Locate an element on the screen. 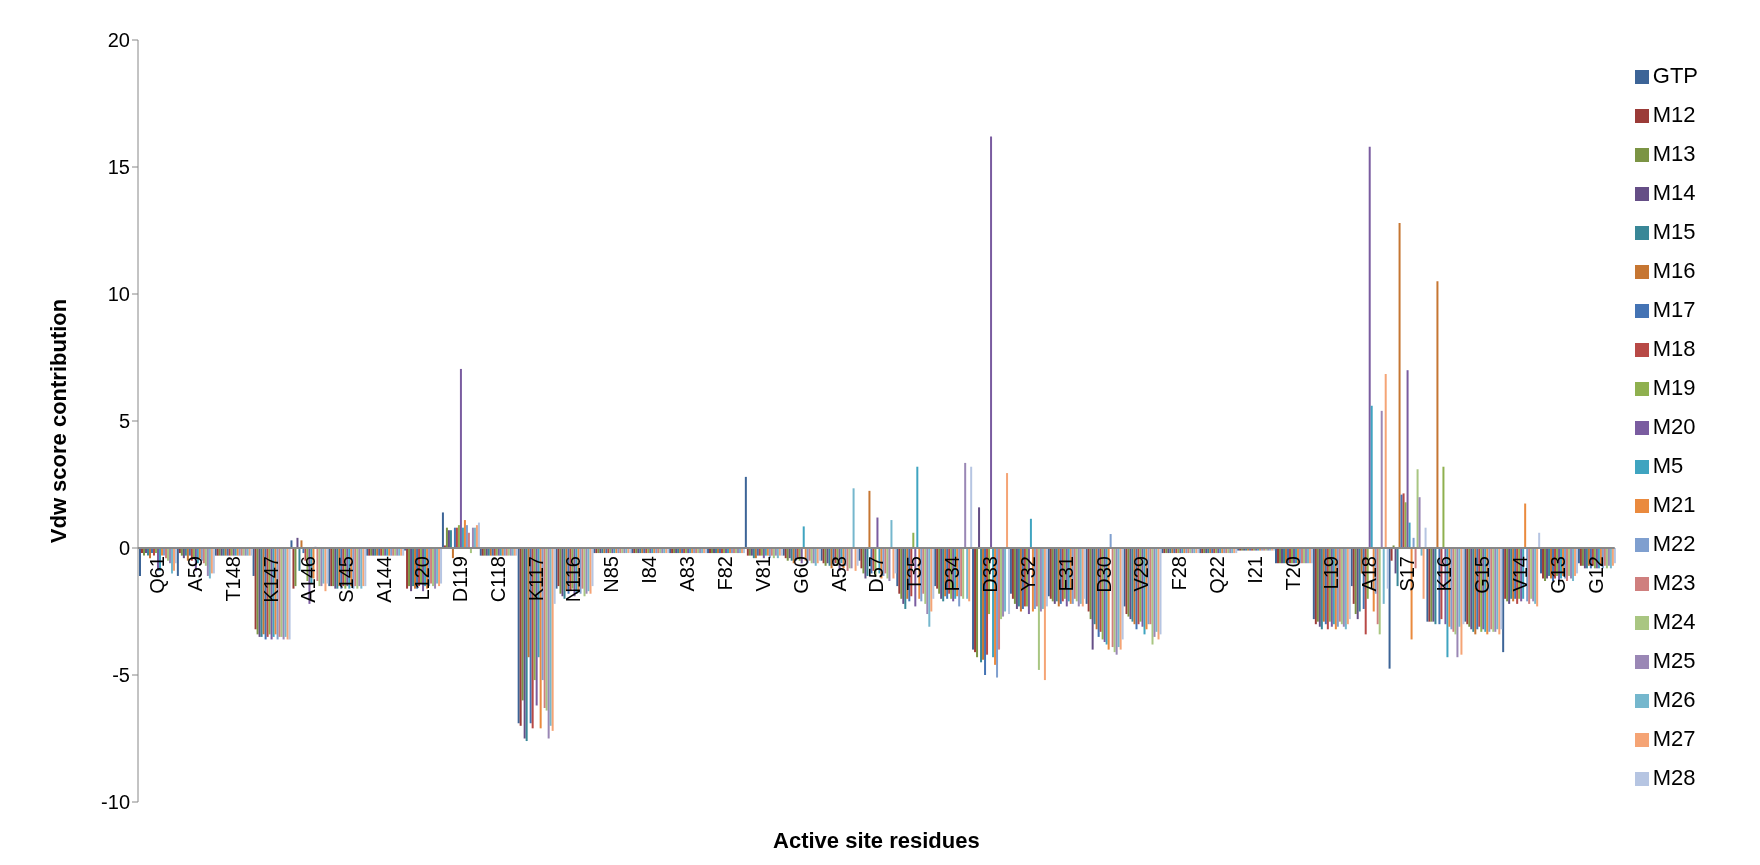  x-tick-label: V81 is located at coordinates (762, 574).